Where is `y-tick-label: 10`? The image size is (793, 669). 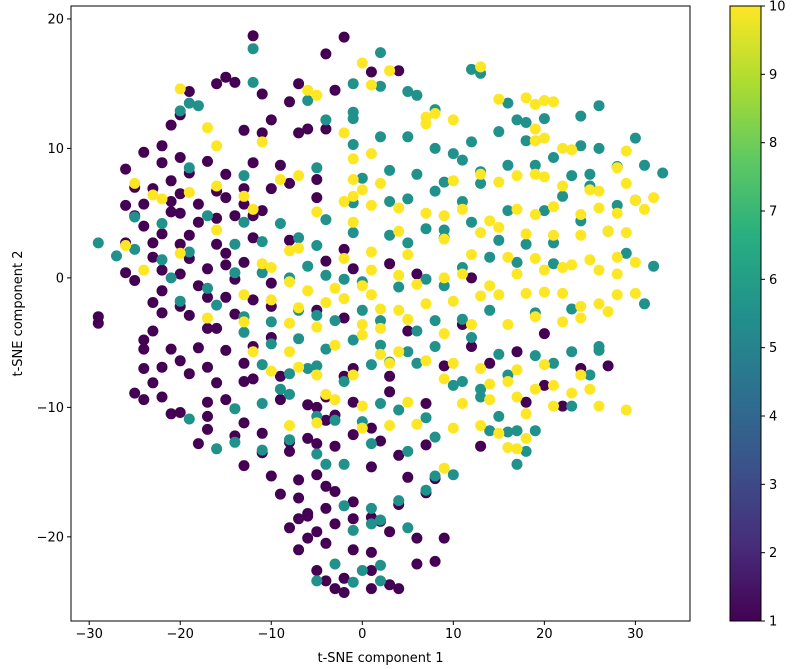
y-tick-label: 10 is located at coordinates (55, 149).